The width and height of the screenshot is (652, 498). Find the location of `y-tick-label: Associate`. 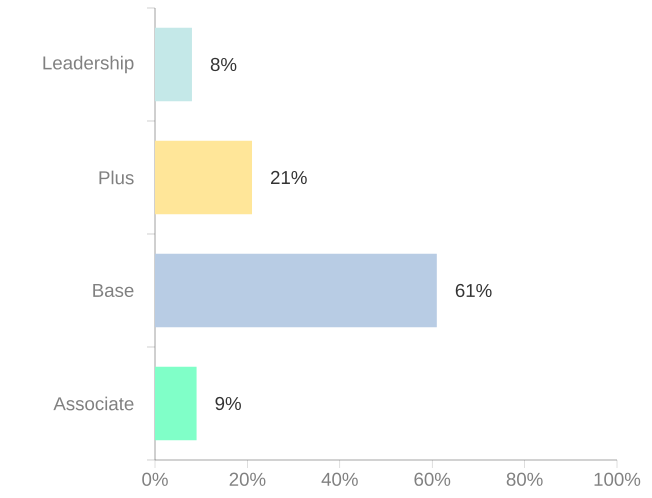

y-tick-label: Associate is located at coordinates (93, 403).